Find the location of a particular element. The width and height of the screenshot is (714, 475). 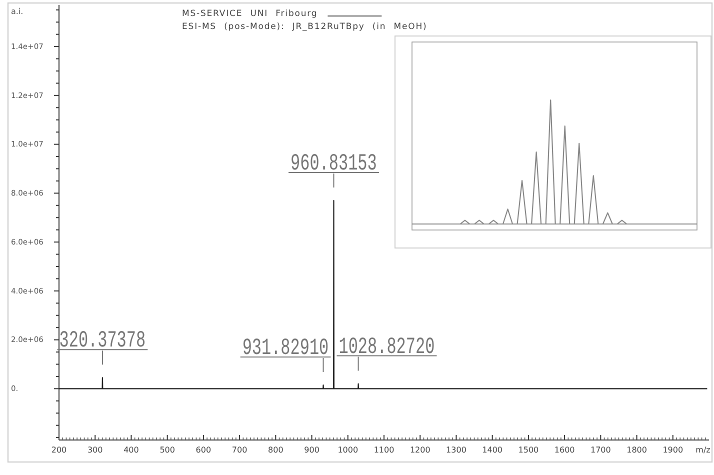

x-tick-label: 1300 is located at coordinates (456, 450).